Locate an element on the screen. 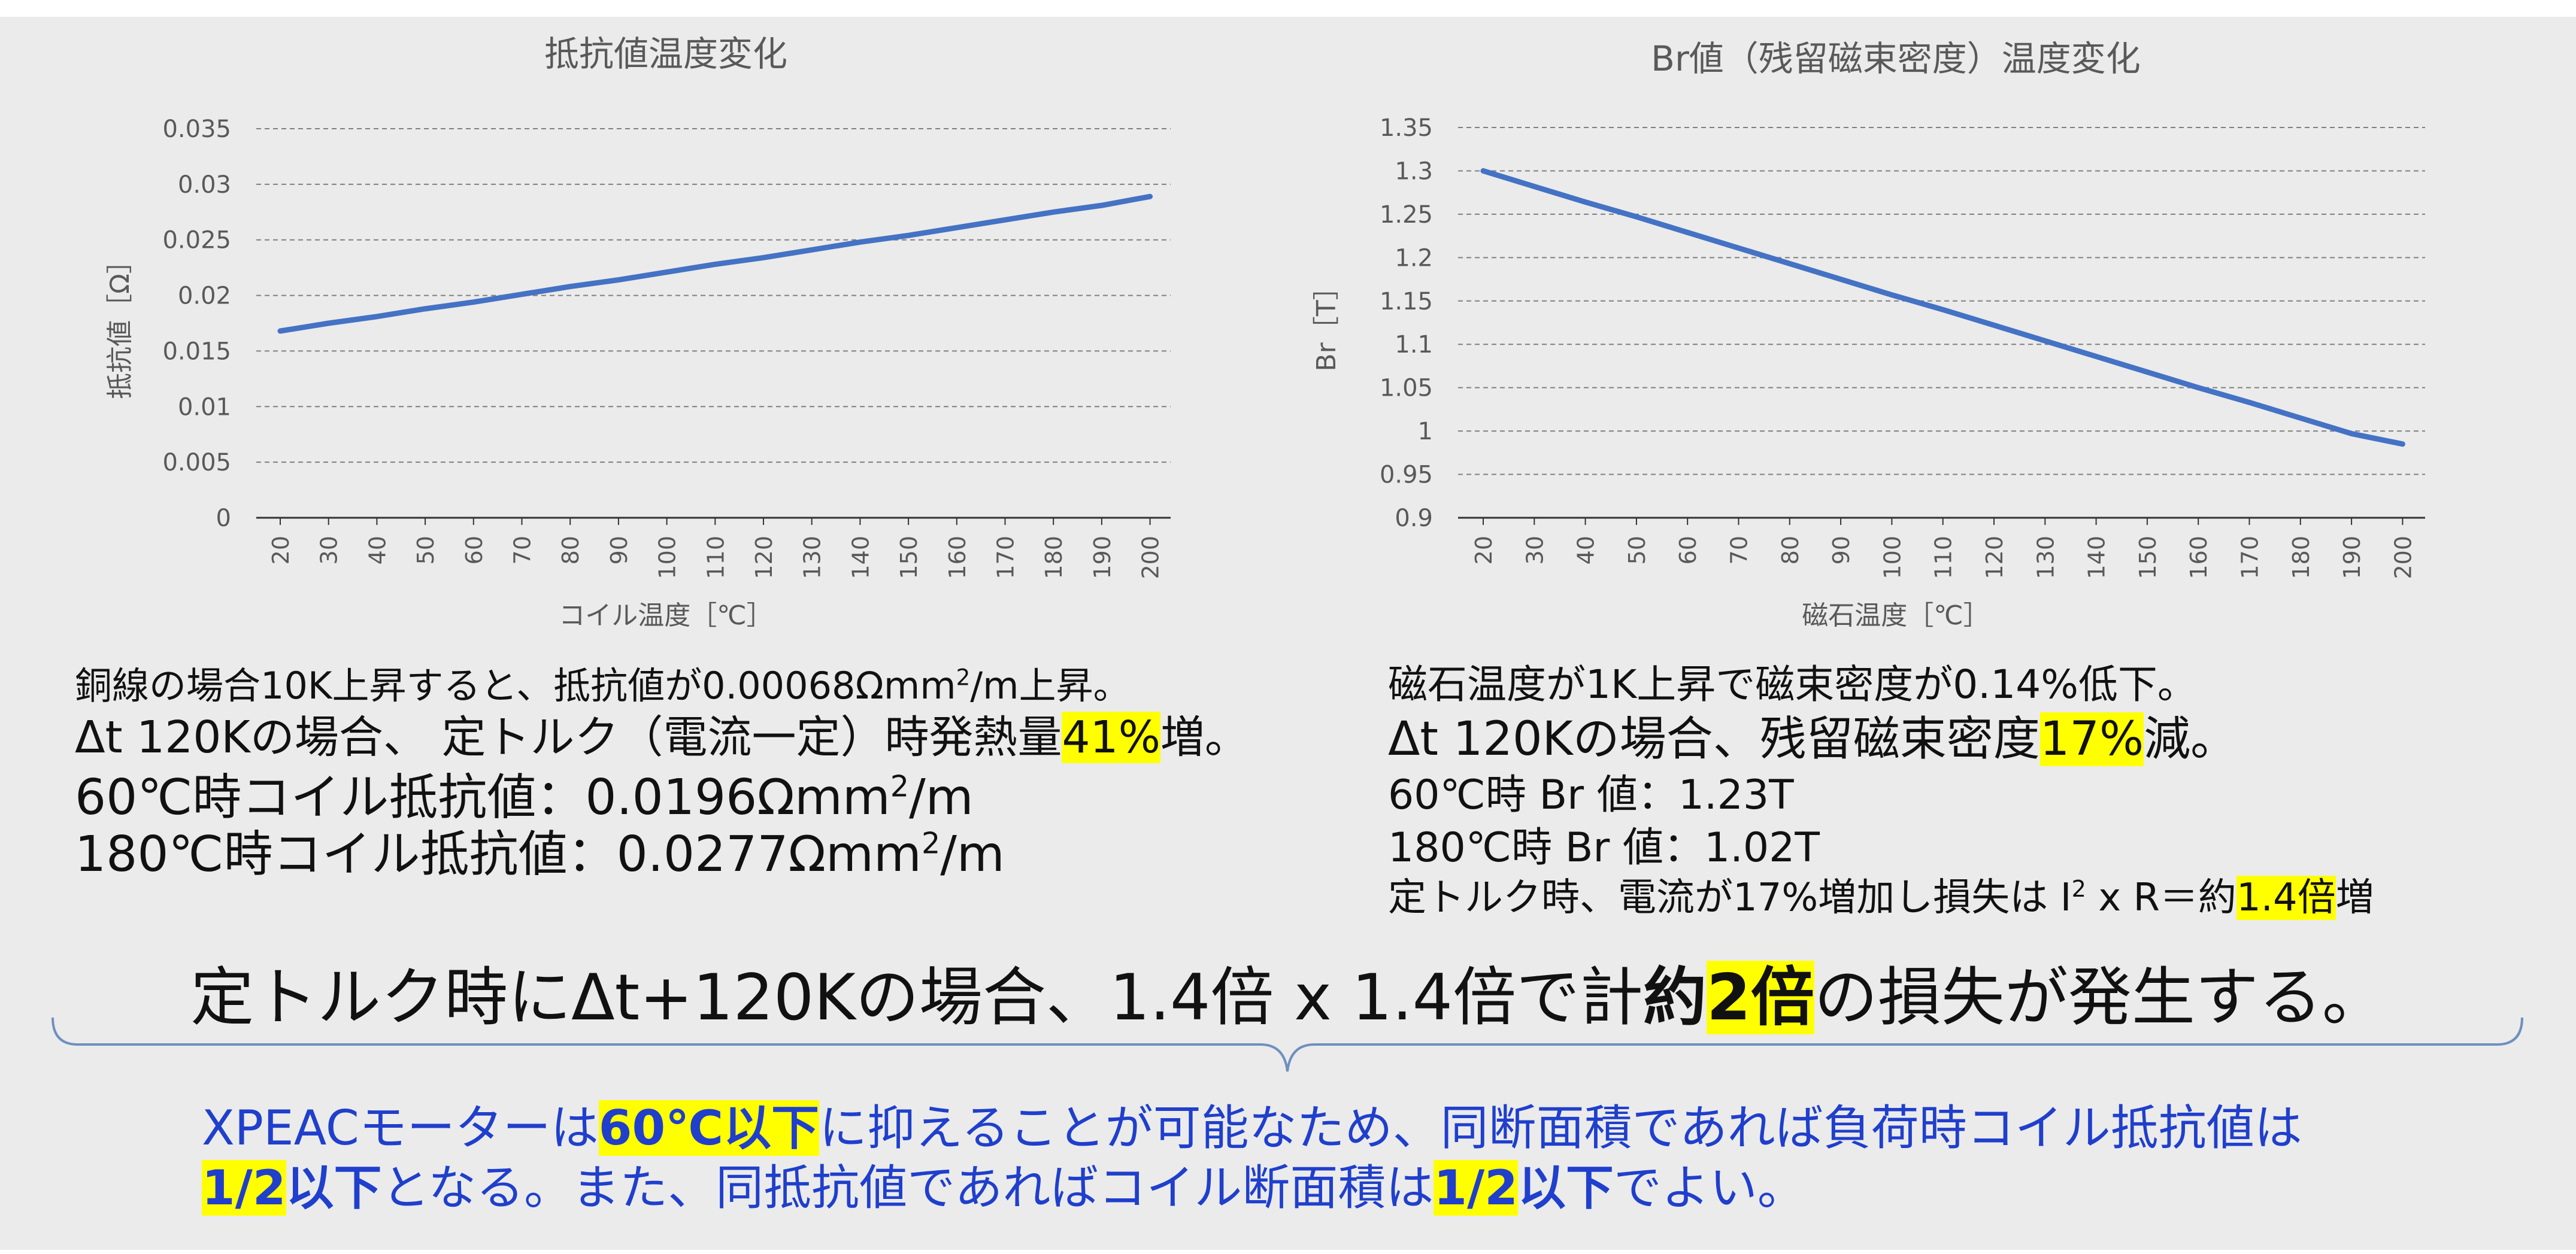  highlight-41: 41% is located at coordinates (1111, 737).